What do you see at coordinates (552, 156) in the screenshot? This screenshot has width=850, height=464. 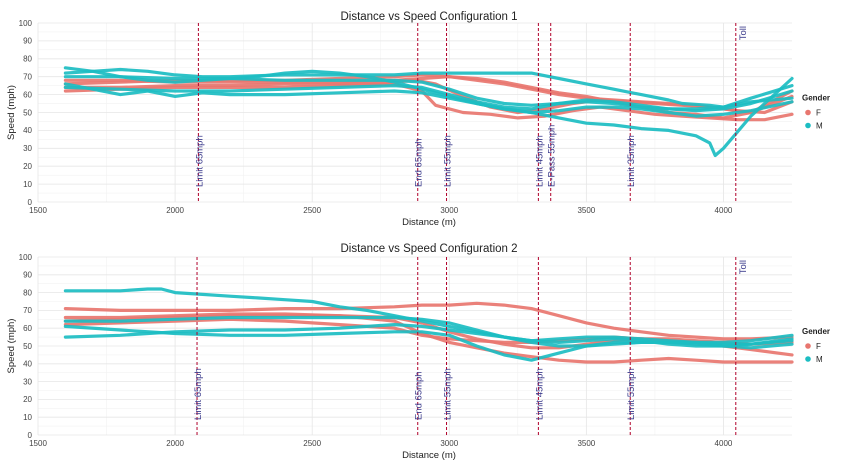 I see `marker-label: E-Pass 55mph` at bounding box center [552, 156].